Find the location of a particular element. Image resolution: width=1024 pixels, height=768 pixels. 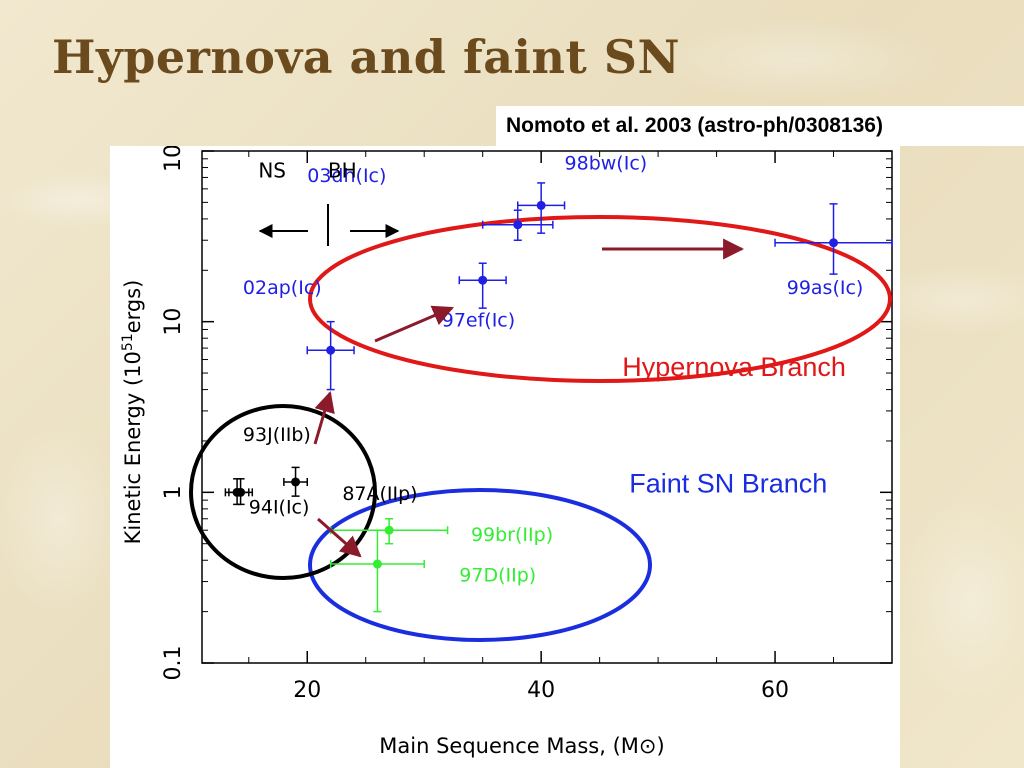

y-tick-label: 10 is located at coordinates (173, 322).